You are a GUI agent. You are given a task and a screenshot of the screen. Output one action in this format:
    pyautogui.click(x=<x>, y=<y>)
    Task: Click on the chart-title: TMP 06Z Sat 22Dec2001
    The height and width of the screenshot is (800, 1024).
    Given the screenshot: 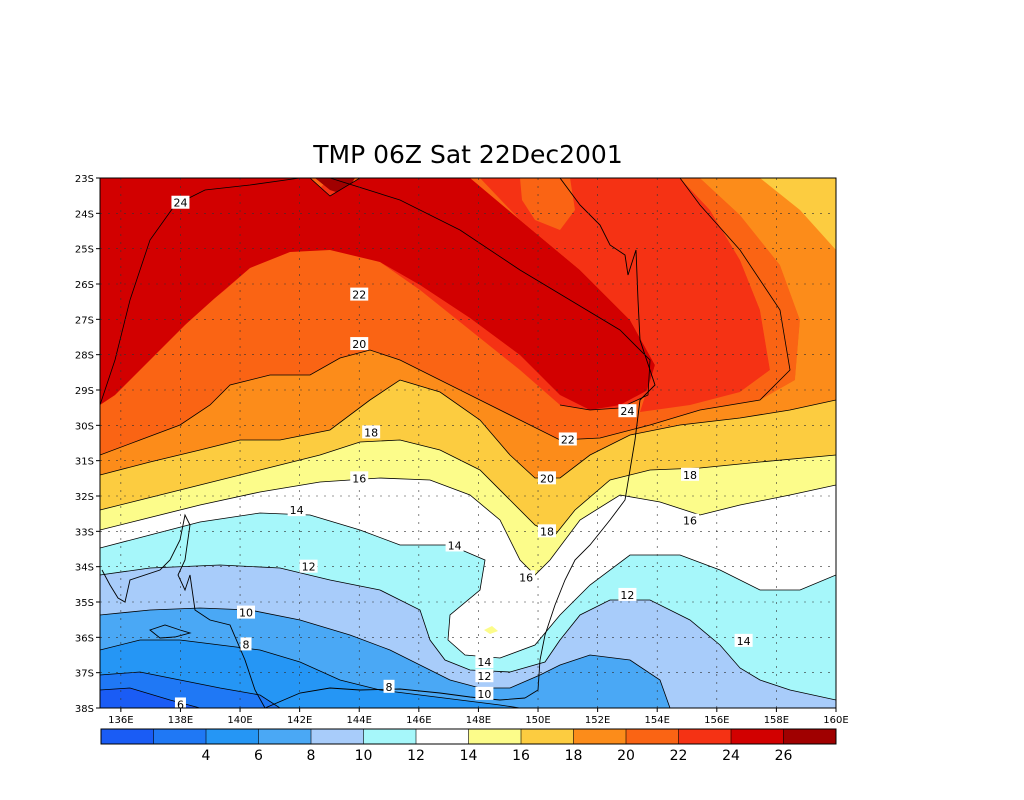 What is the action you would take?
    pyautogui.click(x=468, y=154)
    